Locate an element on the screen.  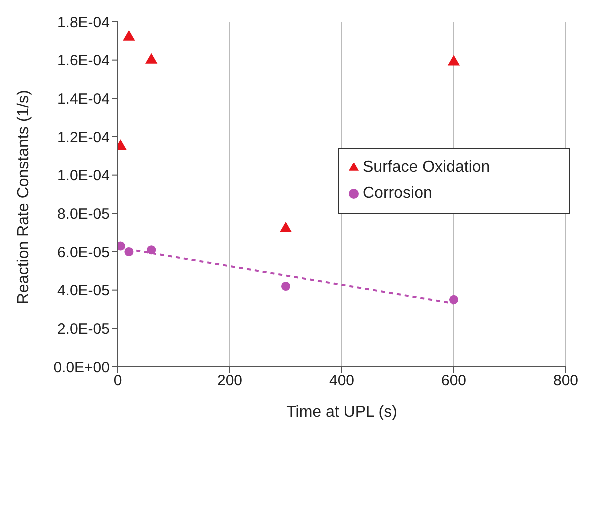
y-tick-label: 4.0E-05 is located at coordinates (83, 291).